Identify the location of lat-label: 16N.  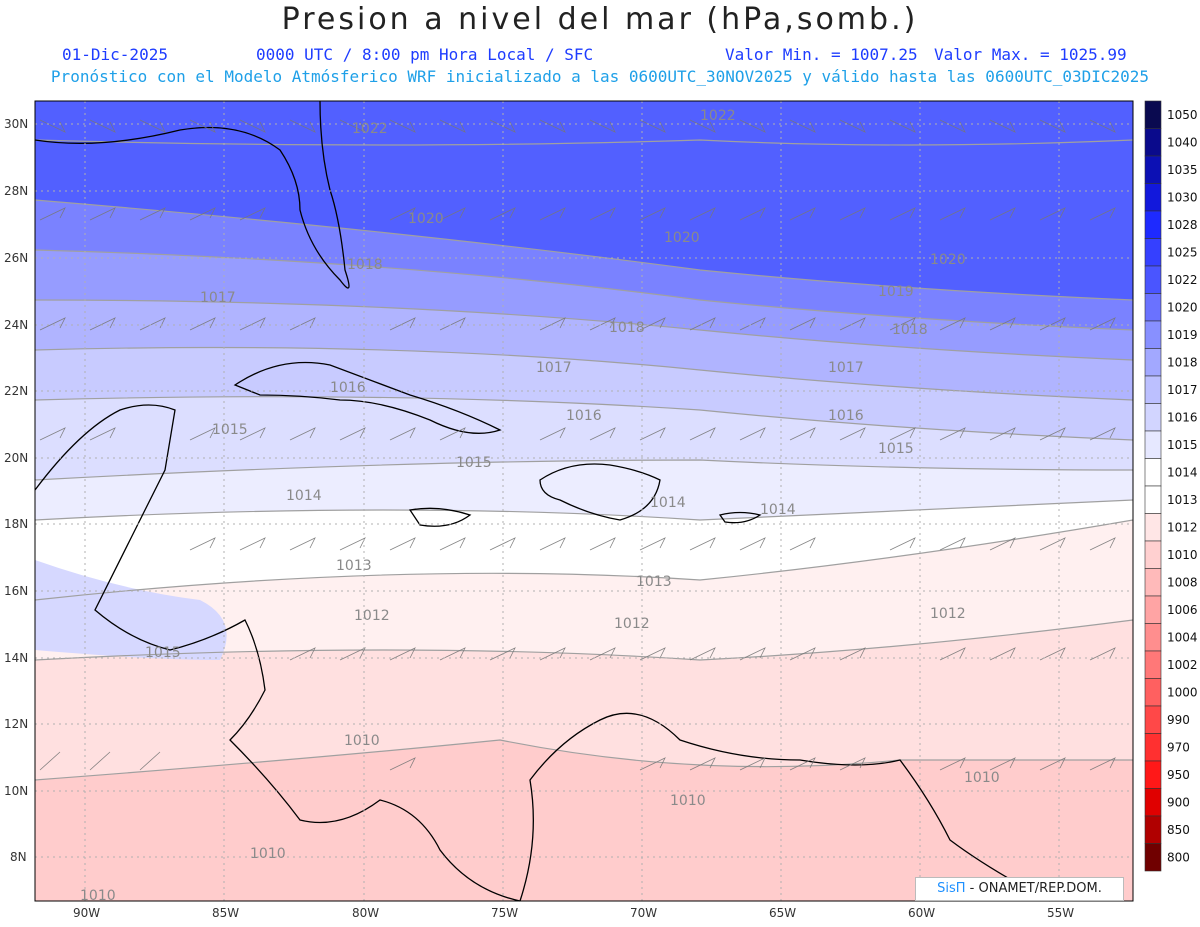
(16, 591).